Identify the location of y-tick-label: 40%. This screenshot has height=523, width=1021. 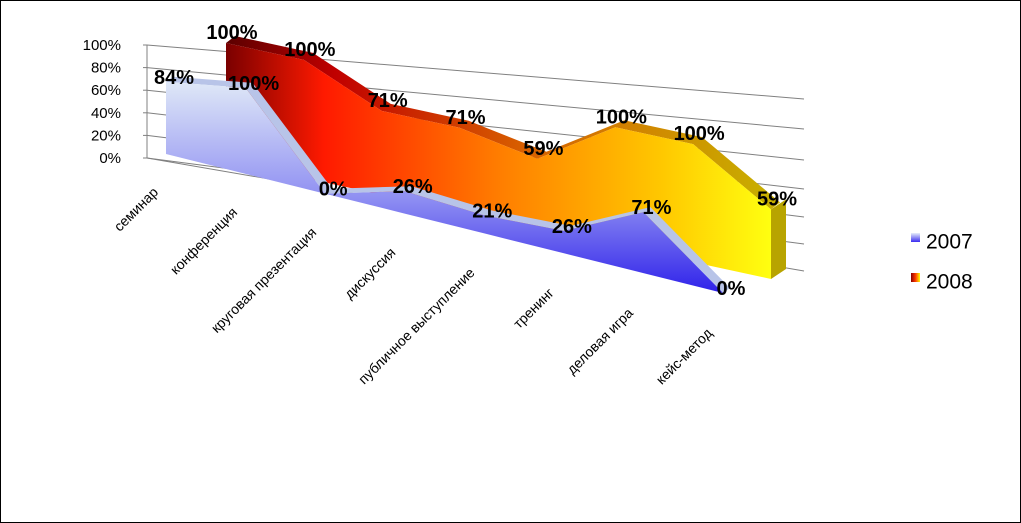
(106, 113).